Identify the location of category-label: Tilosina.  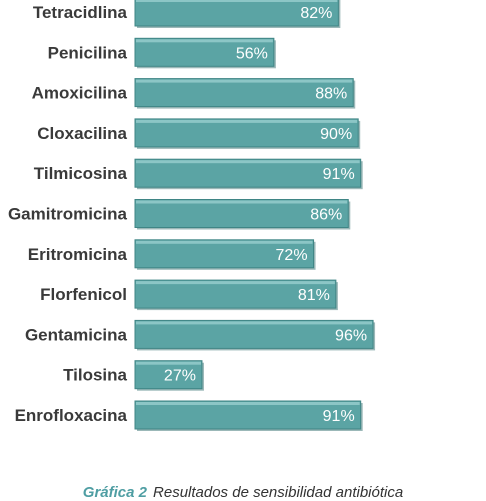
(95, 375).